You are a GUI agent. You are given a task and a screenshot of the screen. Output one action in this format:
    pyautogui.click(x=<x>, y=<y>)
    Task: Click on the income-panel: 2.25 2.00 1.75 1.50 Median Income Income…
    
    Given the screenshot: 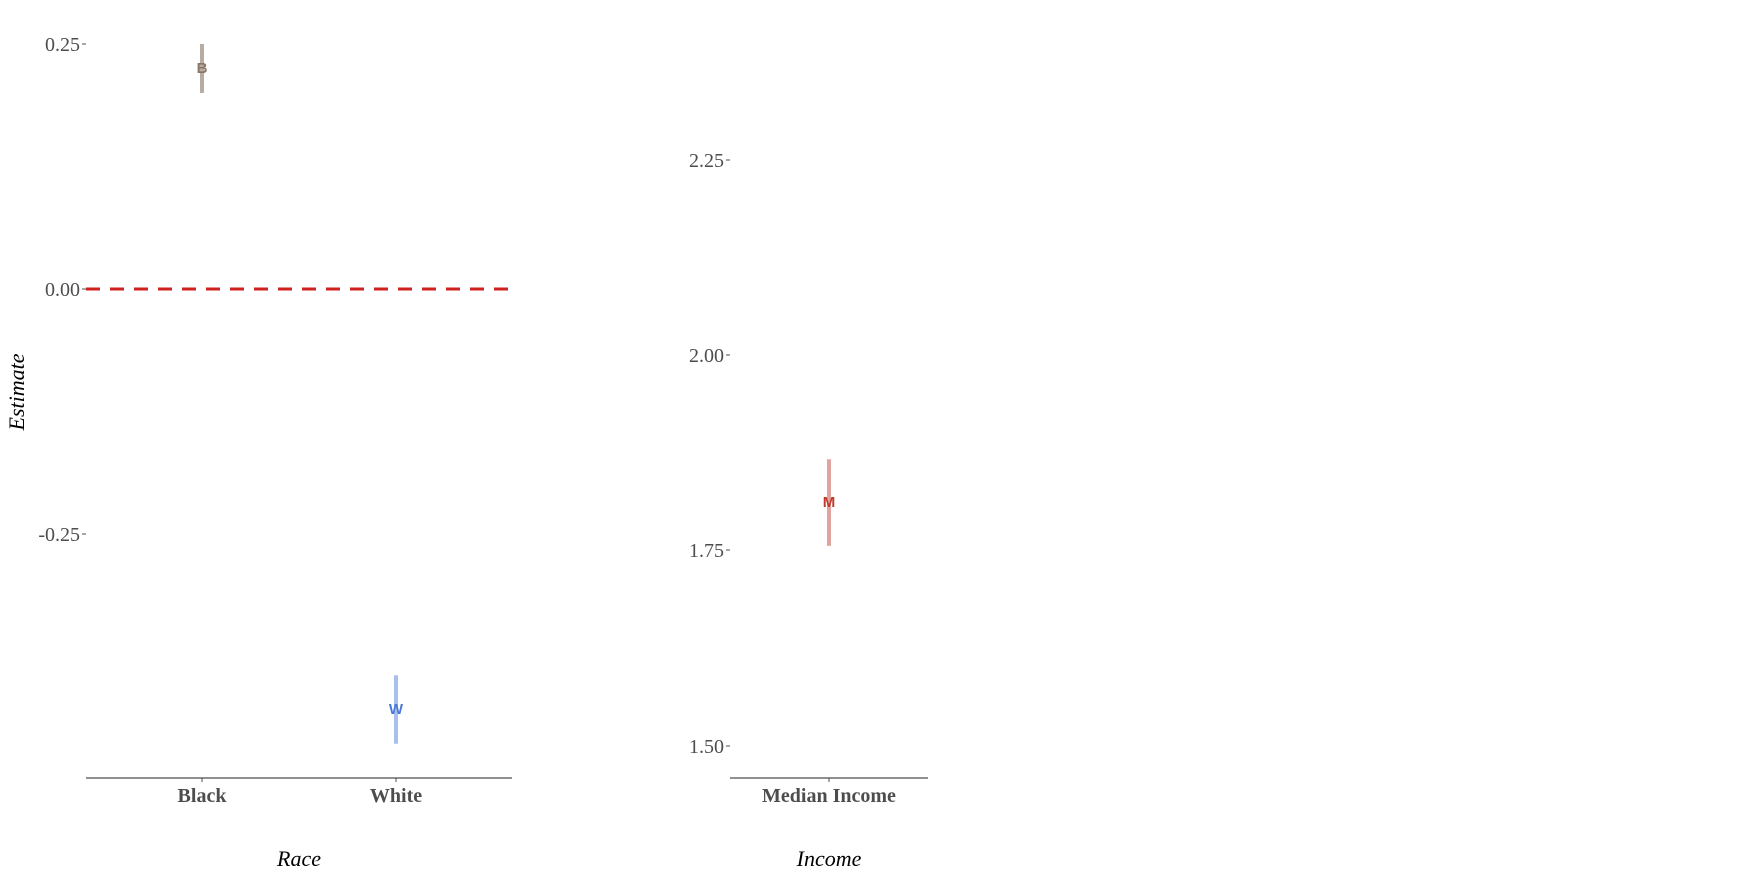 What is the action you would take?
    pyautogui.click(x=808, y=510)
    